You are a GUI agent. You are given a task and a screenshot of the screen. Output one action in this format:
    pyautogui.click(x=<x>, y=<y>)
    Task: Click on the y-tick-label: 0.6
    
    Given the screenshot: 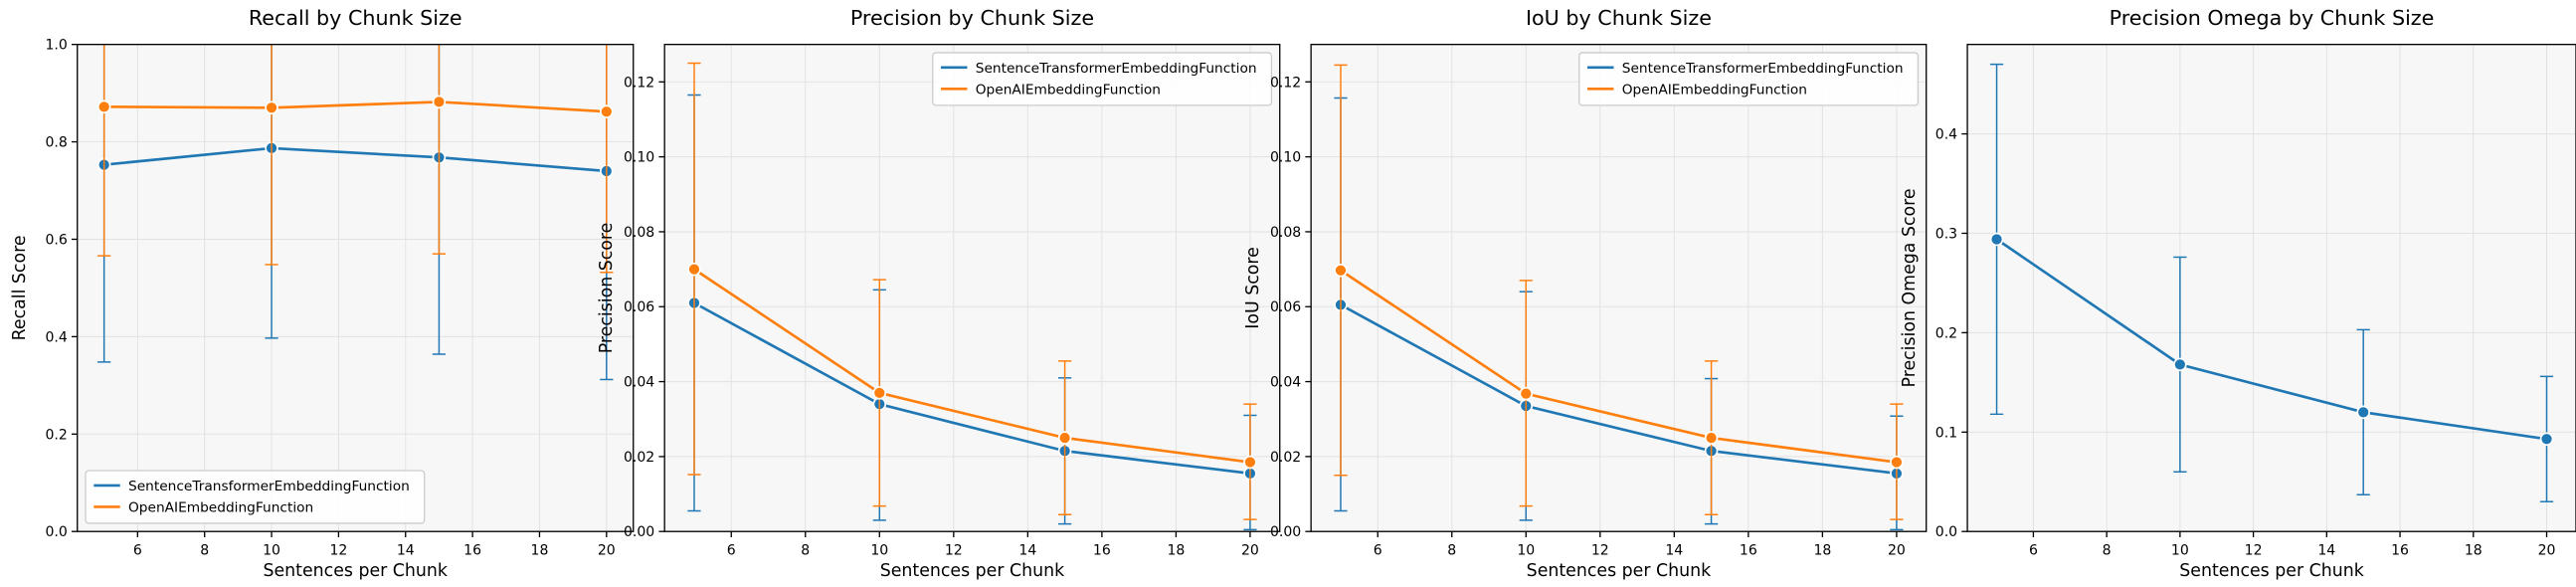 What is the action you would take?
    pyautogui.click(x=56, y=240)
    